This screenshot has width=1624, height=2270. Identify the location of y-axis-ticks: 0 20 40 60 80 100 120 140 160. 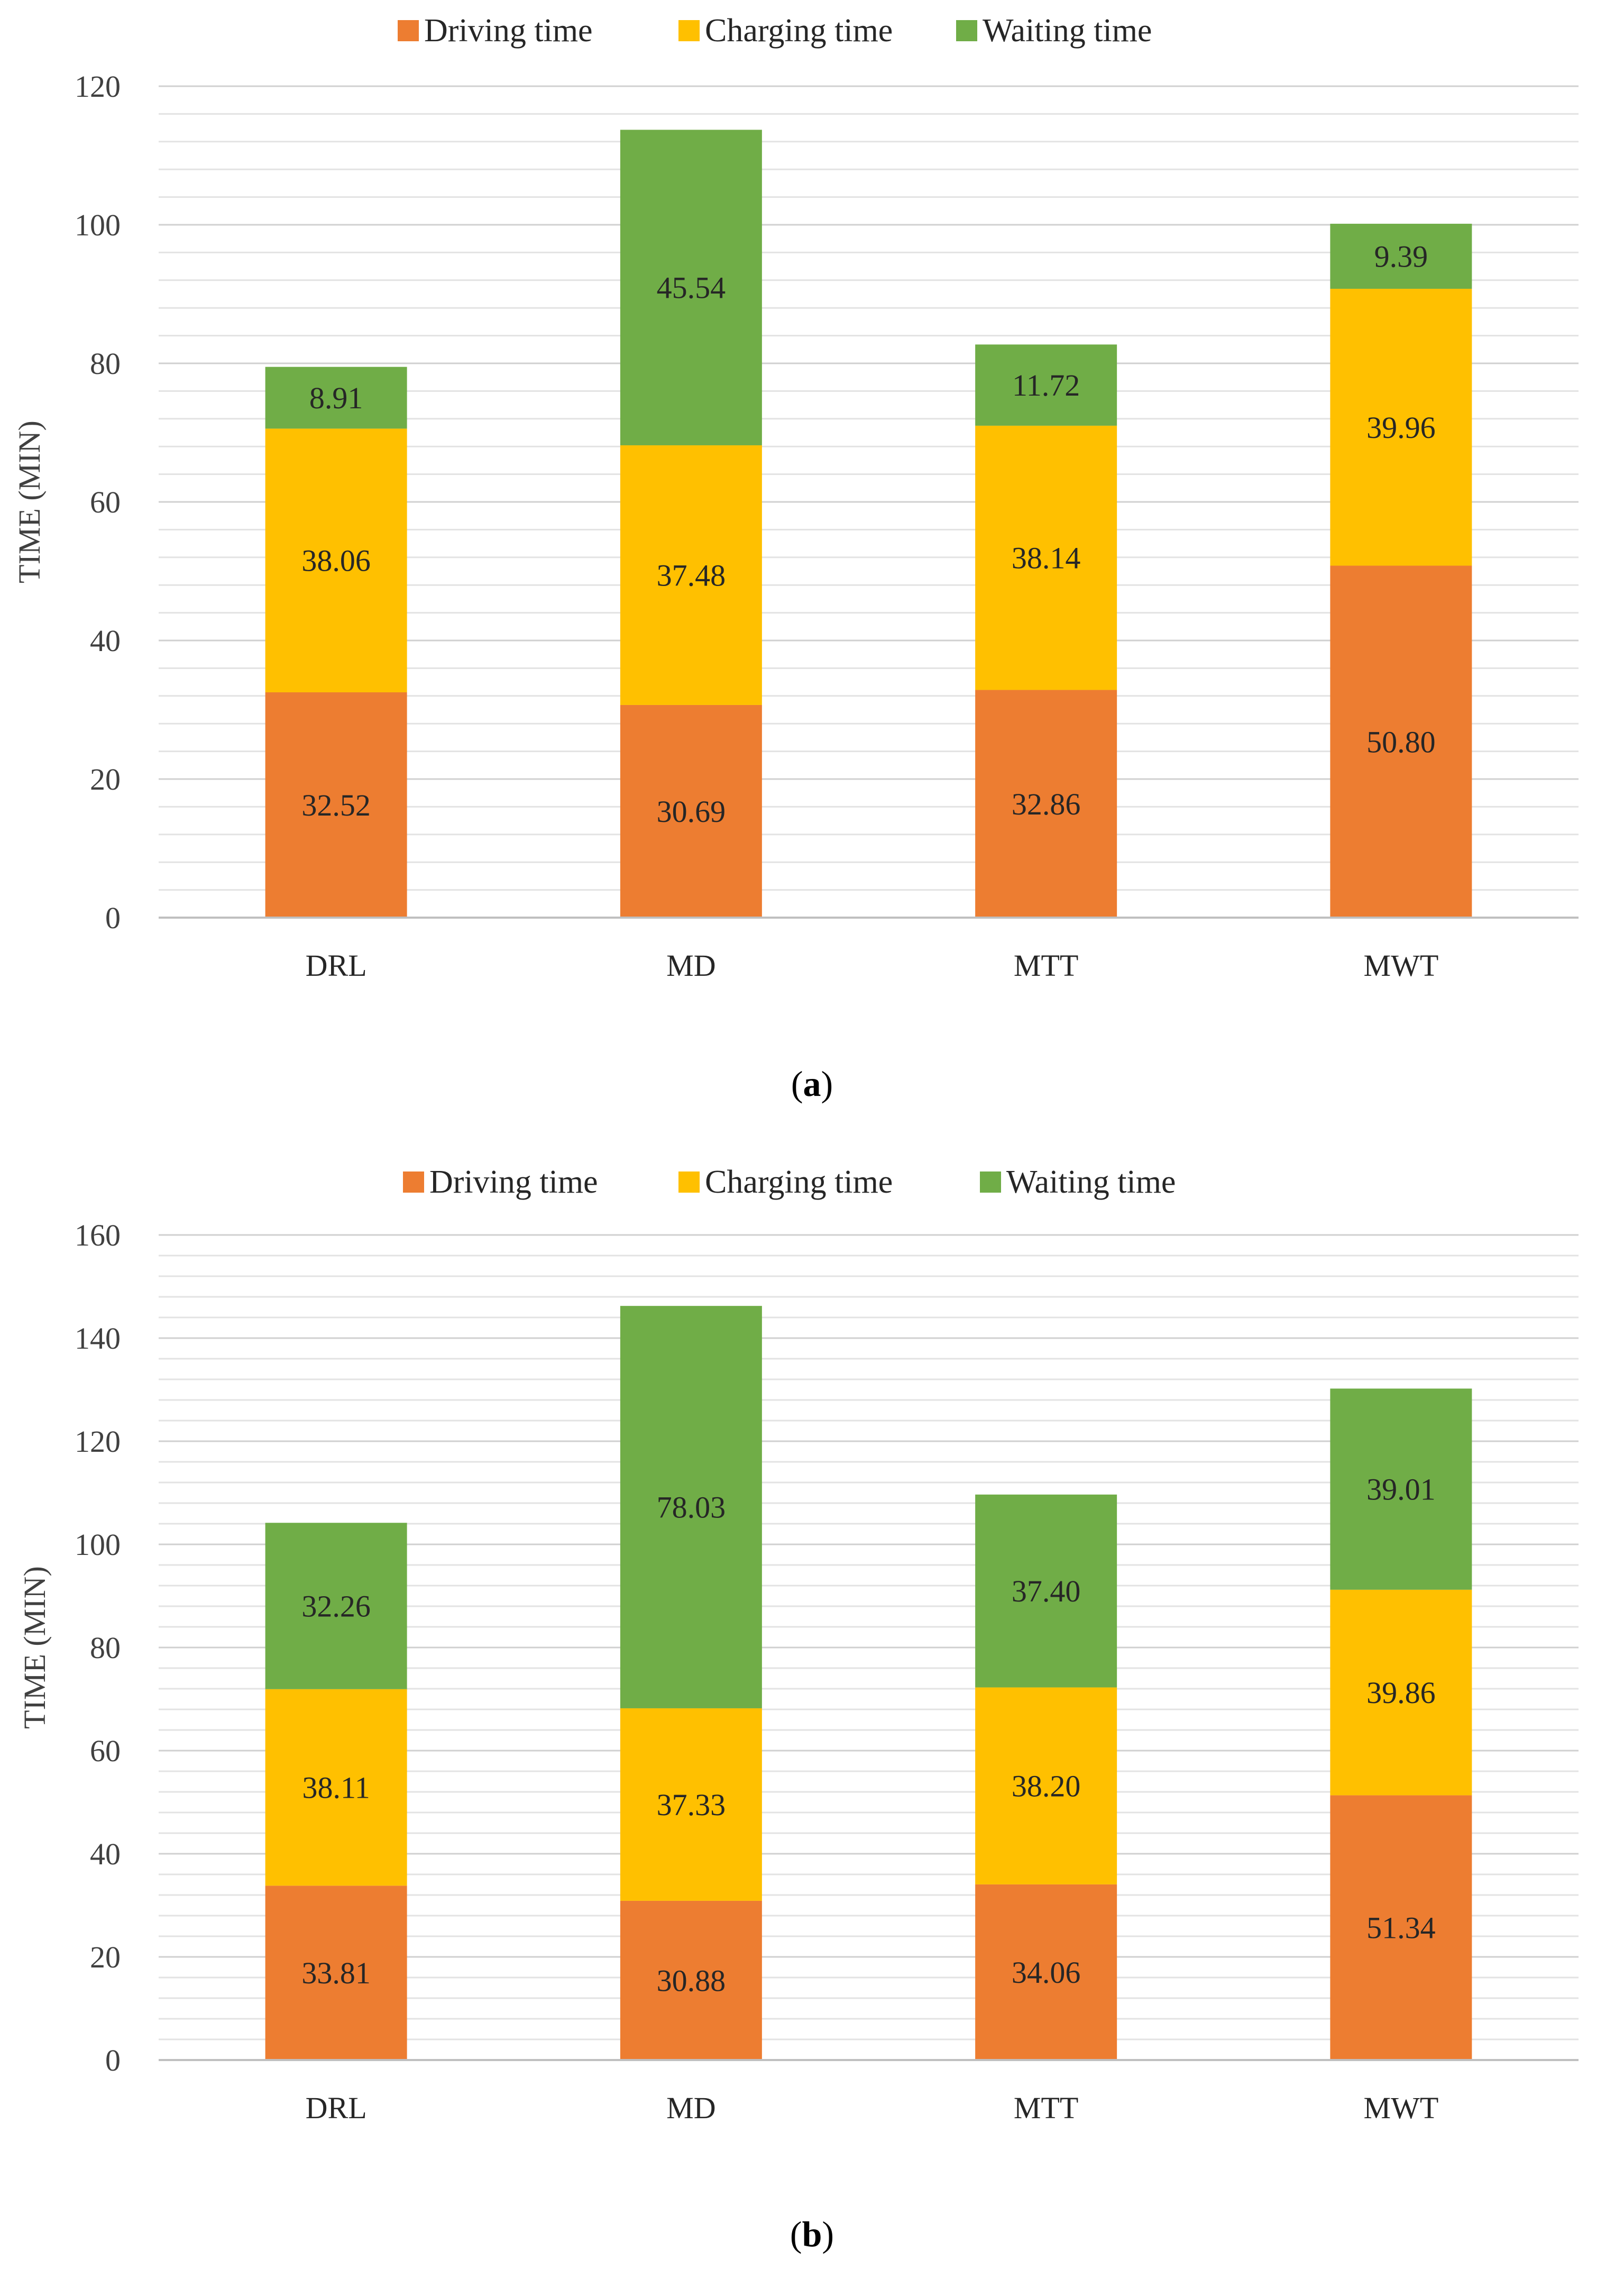
(98, 1647).